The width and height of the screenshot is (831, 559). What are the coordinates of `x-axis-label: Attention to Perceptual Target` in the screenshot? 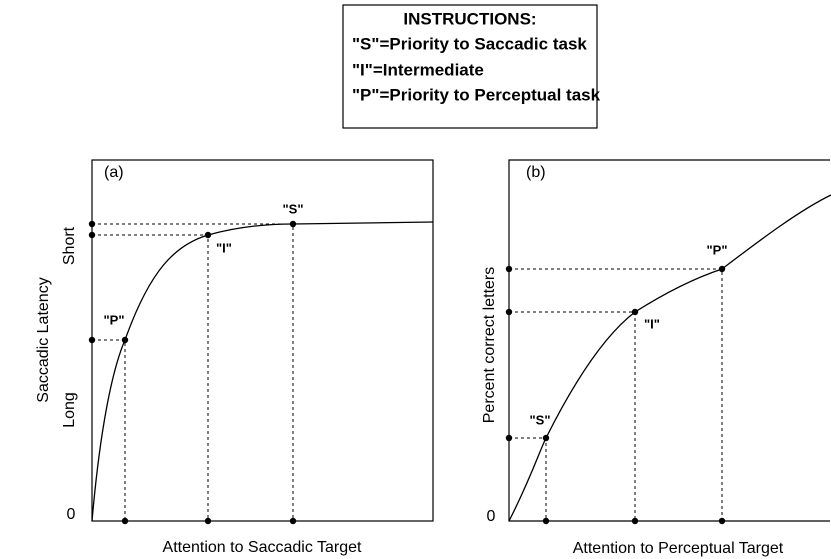 It's located at (678, 548).